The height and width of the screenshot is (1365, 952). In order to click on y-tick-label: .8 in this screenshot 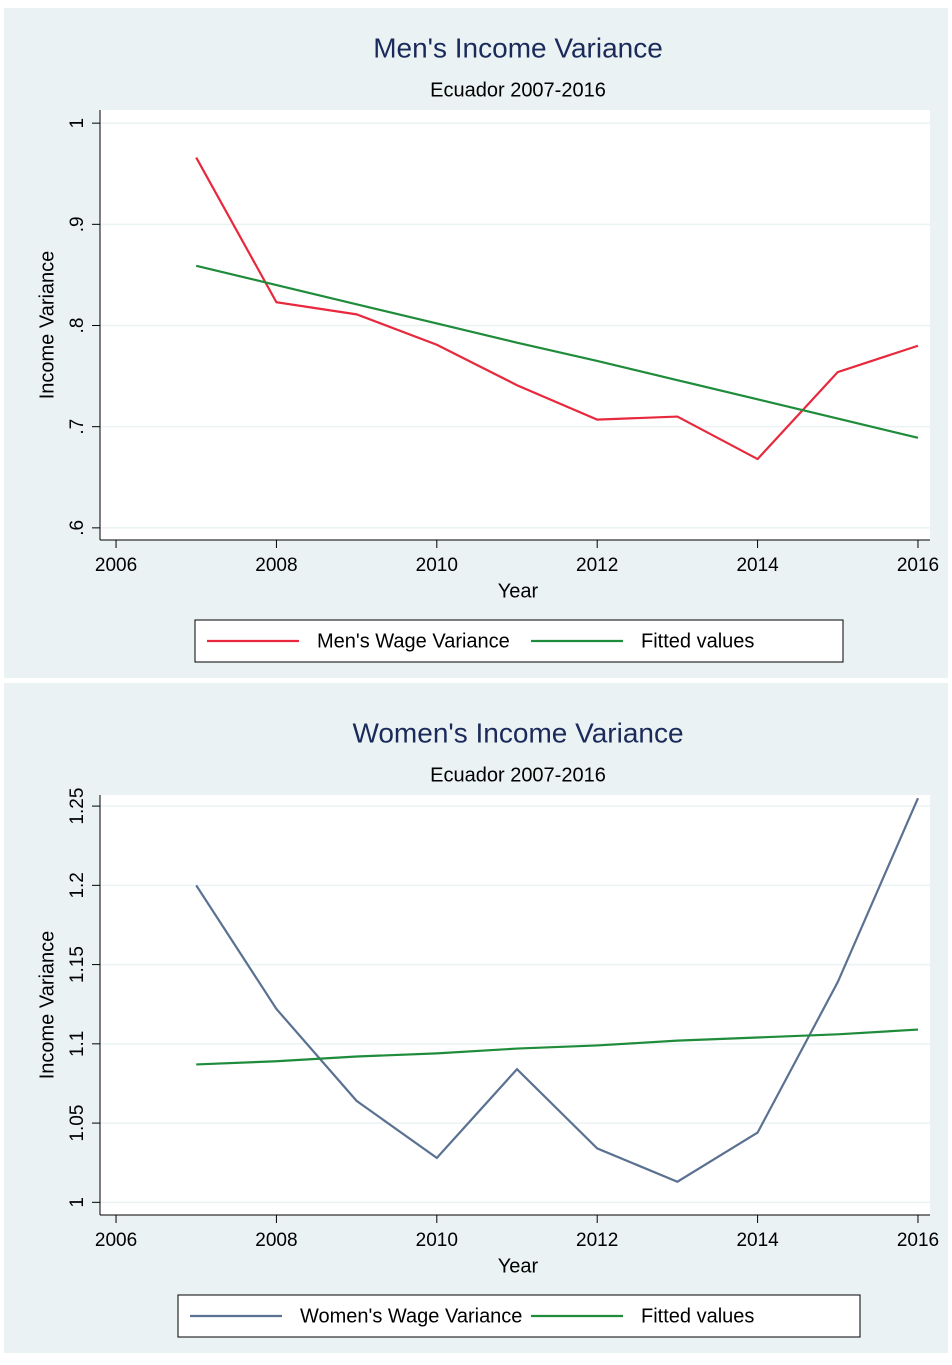, I will do `click(77, 326)`.